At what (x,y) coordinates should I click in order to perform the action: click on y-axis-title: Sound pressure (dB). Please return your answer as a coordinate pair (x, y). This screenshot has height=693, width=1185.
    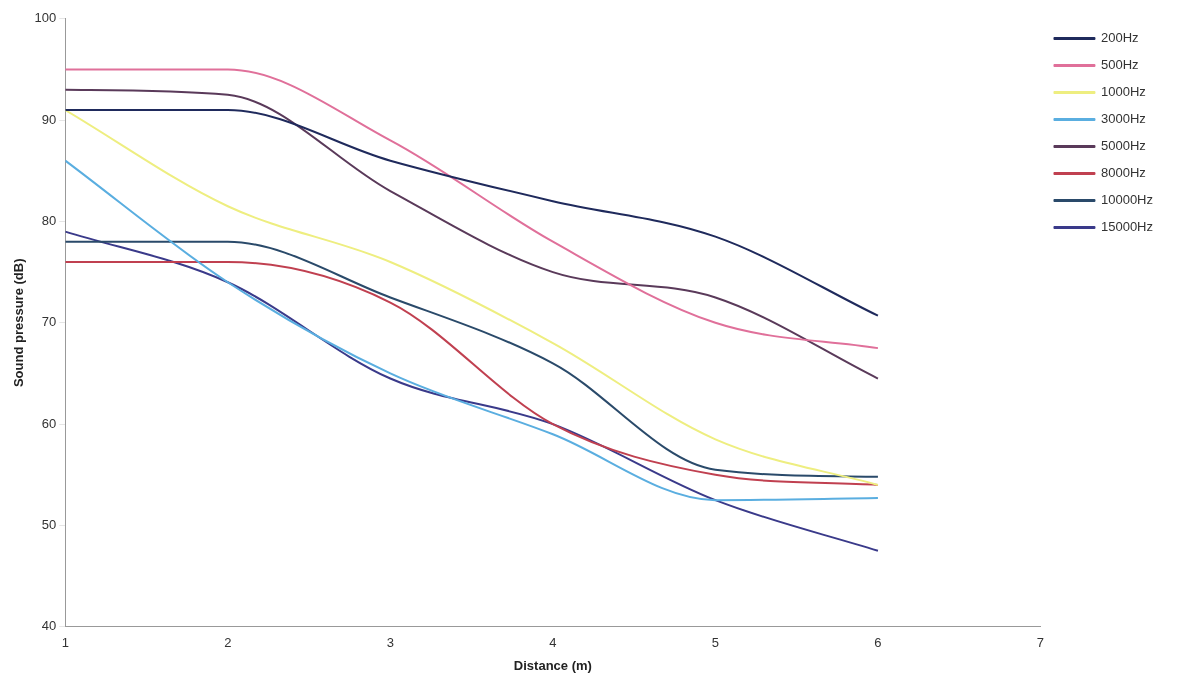
    Looking at the image, I should click on (19, 323).